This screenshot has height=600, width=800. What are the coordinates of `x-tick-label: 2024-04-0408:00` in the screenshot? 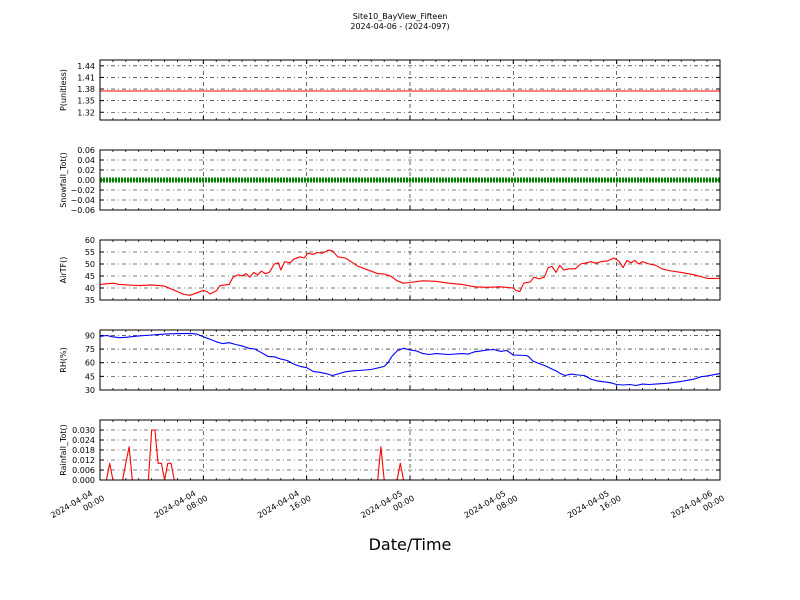 It's located at (181, 507).